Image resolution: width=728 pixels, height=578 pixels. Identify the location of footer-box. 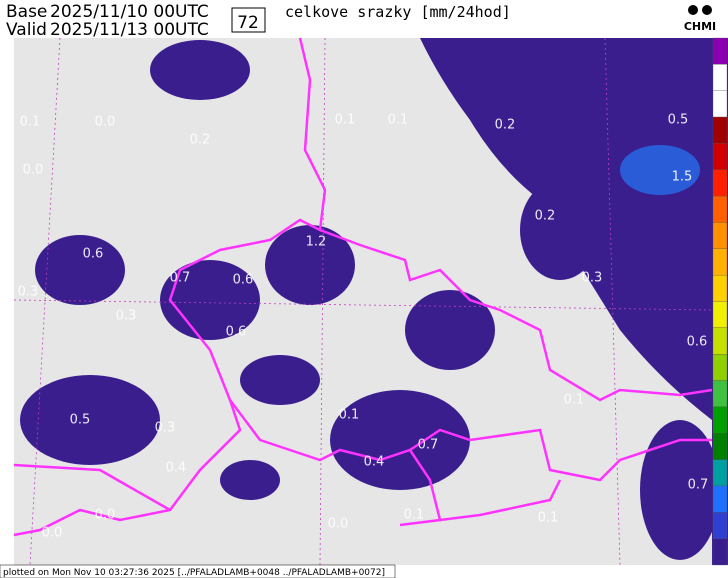
(198, 571).